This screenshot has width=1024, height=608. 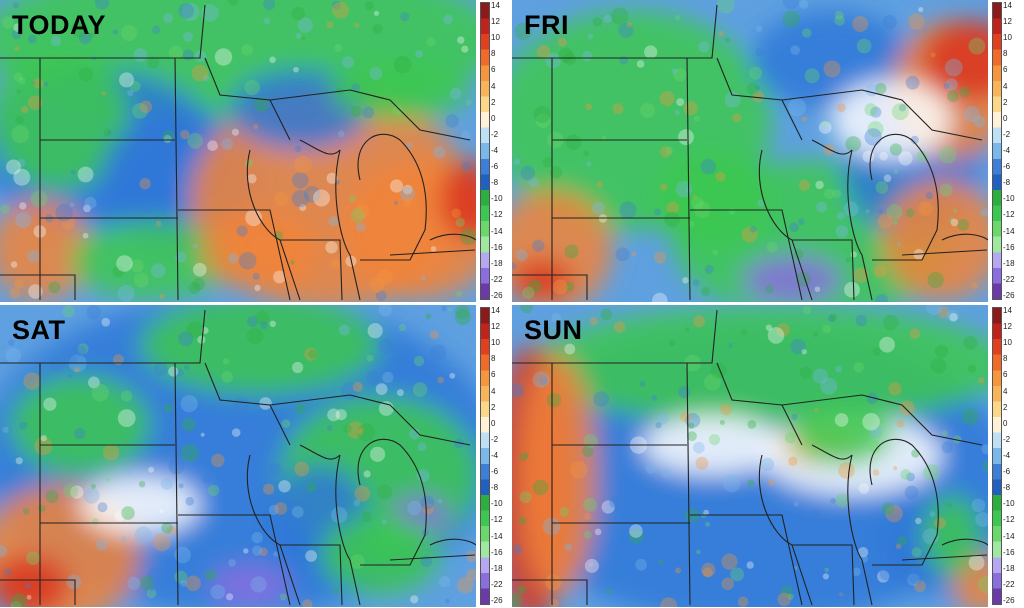 What do you see at coordinates (59, 25) in the screenshot?
I see `day-label: TODAY` at bounding box center [59, 25].